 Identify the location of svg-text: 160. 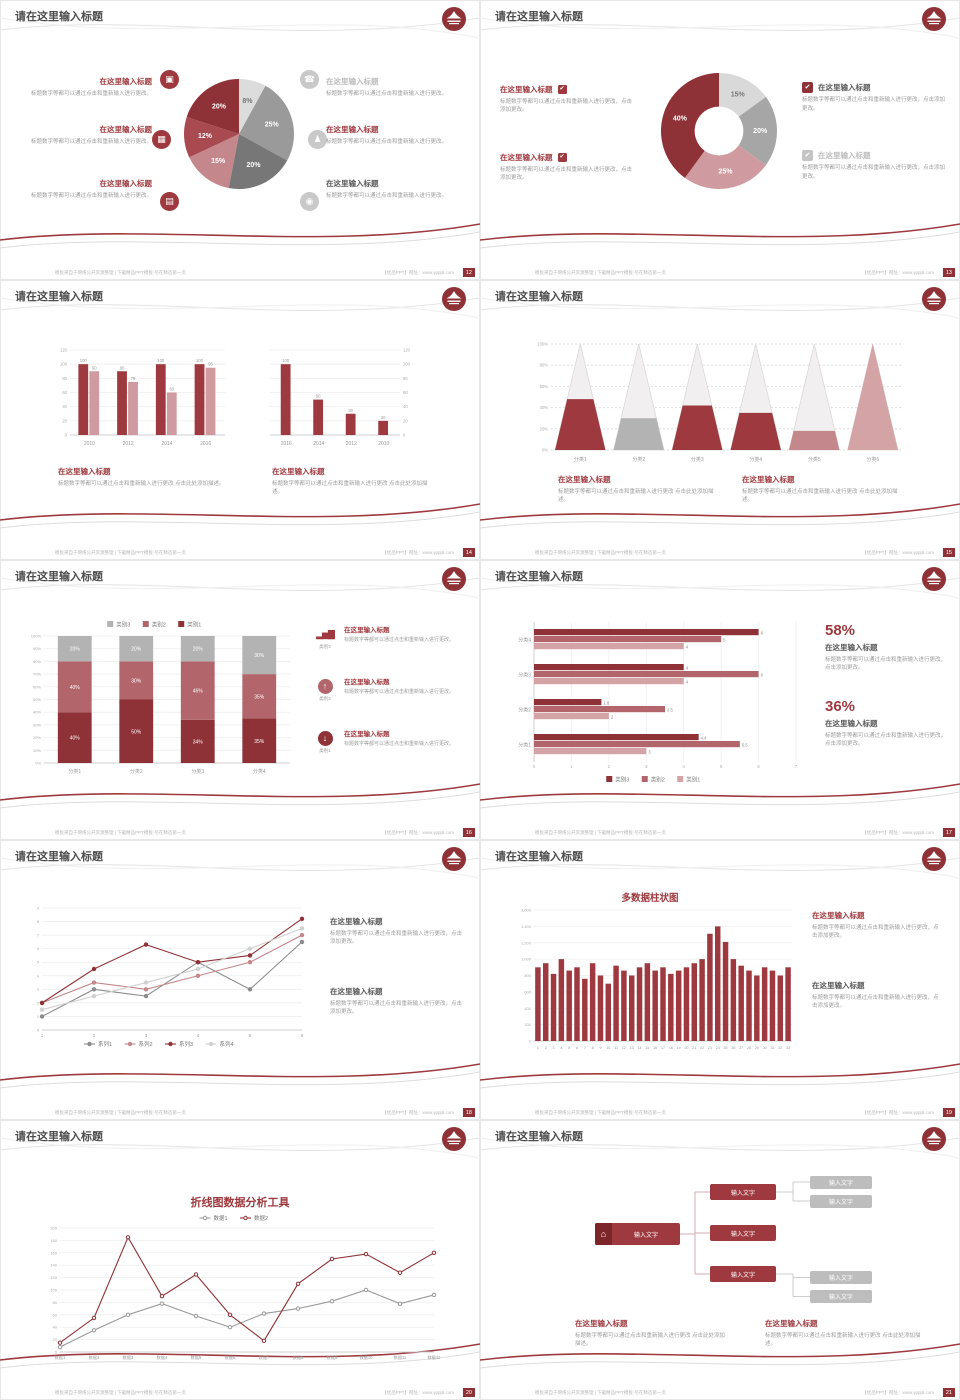
(53, 1252).